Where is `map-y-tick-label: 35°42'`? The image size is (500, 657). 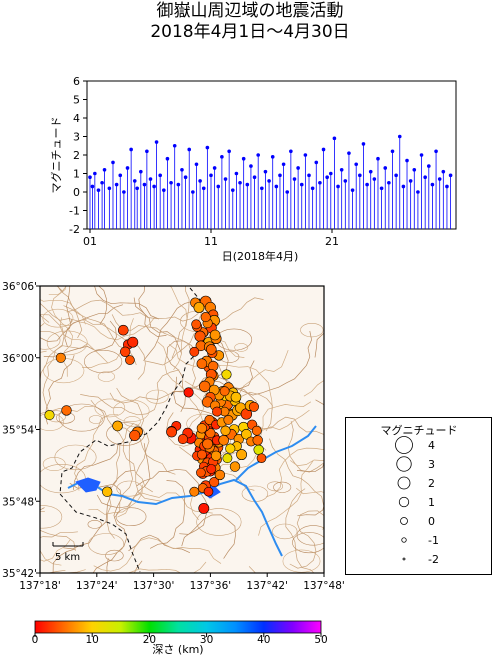
map-y-tick-label: 35°42' is located at coordinates (19, 574).